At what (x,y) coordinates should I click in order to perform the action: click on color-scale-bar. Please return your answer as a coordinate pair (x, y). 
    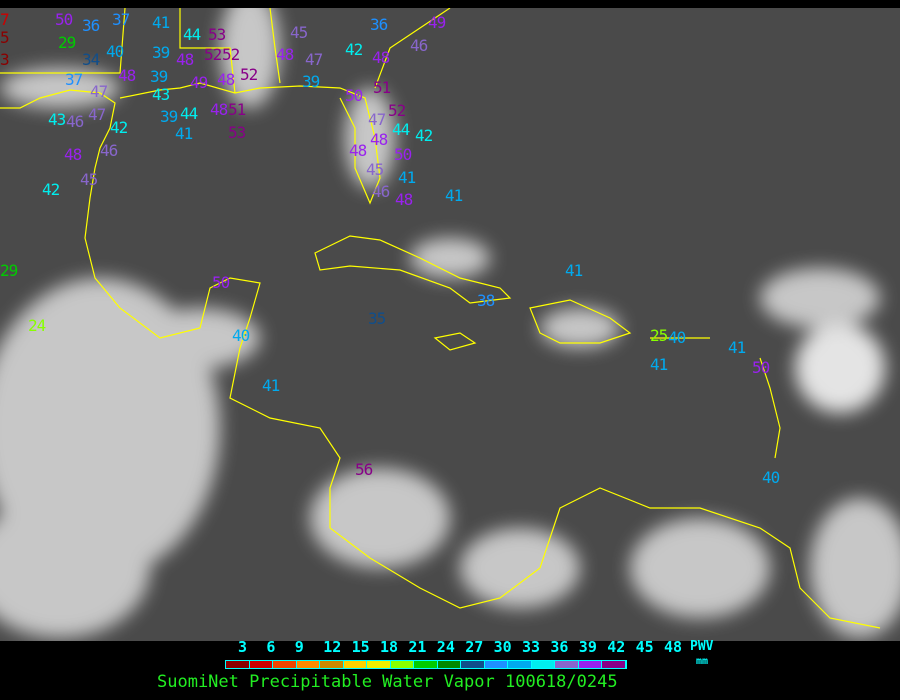
    Looking at the image, I should click on (426, 664).